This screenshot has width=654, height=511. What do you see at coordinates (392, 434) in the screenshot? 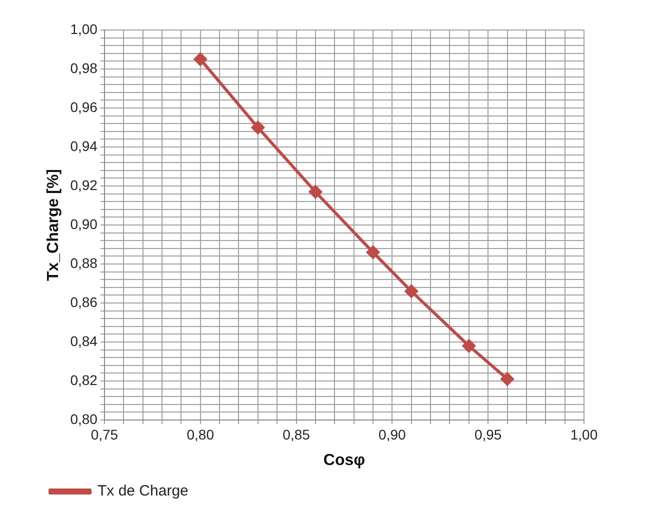
I see `x-tick-label: 0,90` at bounding box center [392, 434].